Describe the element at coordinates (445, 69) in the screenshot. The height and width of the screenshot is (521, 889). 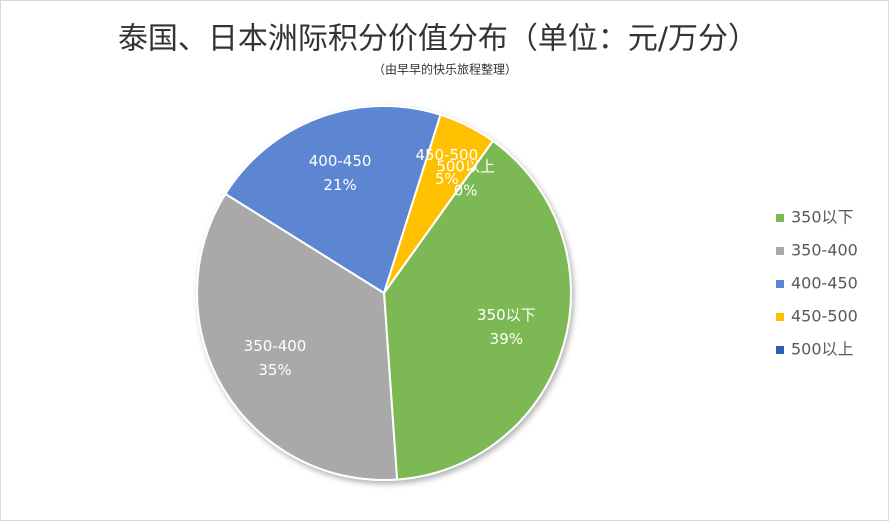
I see `chart-subtitle: （由早早的快乐旅程整理）` at that location.